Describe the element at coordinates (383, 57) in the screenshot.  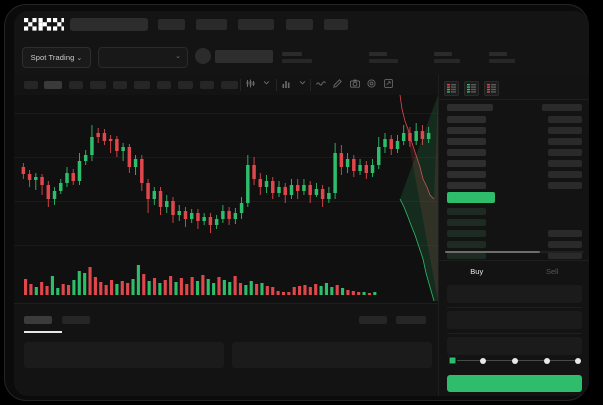
I see `stat-change-24h` at that location.